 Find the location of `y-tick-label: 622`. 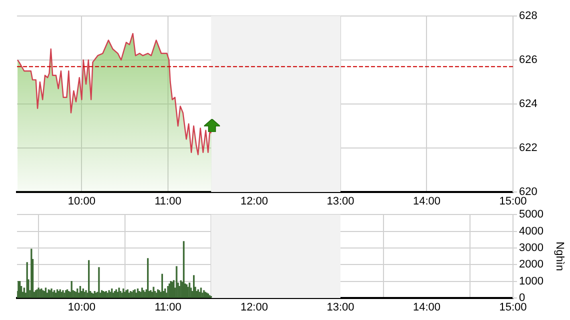

y-tick-label: 622 is located at coordinates (528, 148).